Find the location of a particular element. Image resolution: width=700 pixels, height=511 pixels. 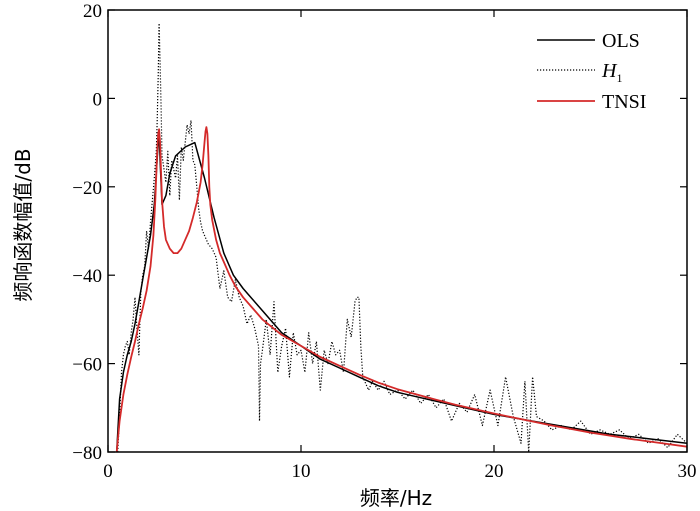

legend-ols-label: OLS is located at coordinates (621, 41).